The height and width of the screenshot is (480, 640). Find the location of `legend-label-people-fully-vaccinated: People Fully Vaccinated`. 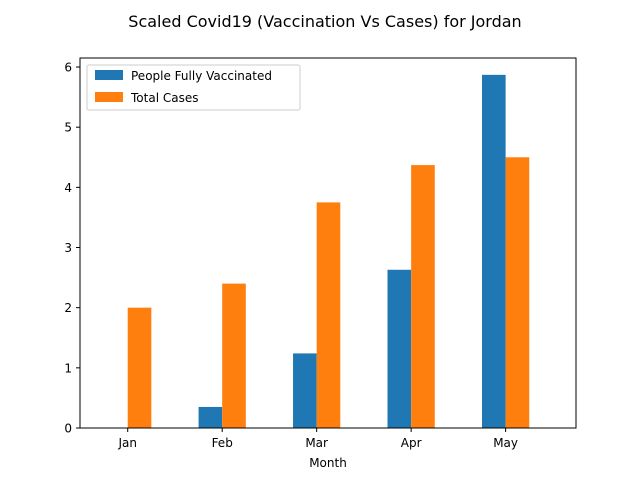

legend-label-people-fully-vaccinated: People Fully Vaccinated is located at coordinates (201, 76).